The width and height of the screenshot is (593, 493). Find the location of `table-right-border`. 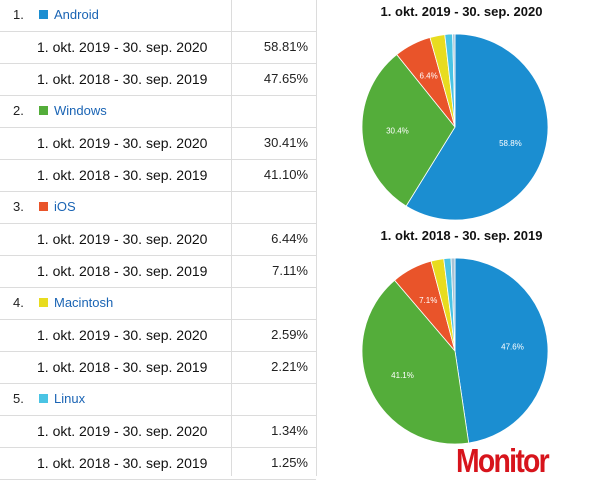

table-right-border is located at coordinates (316, 238).